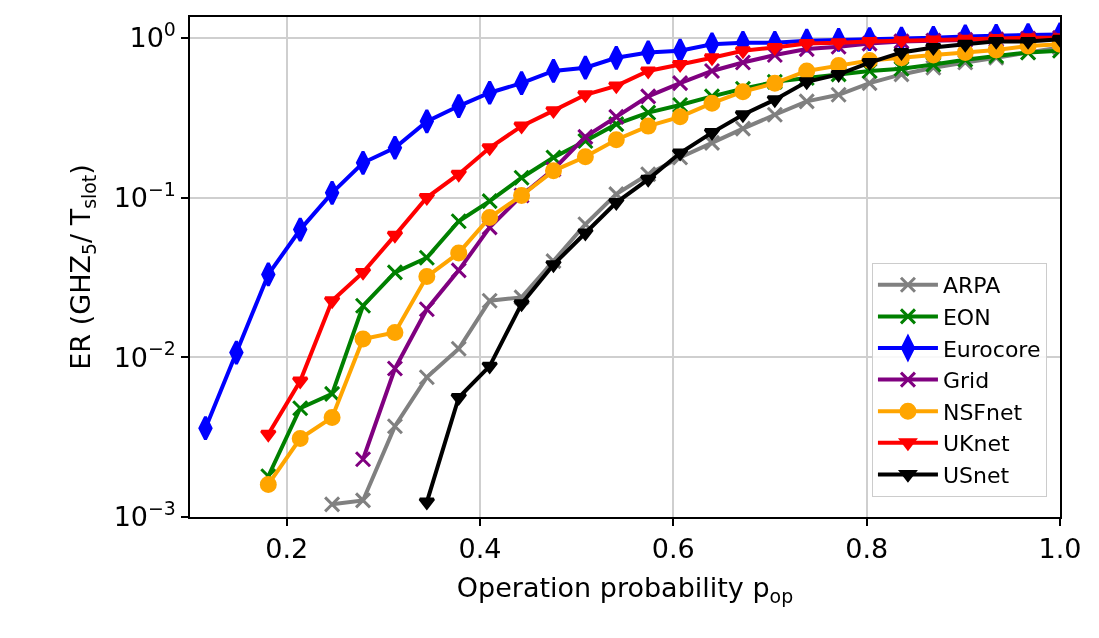  Describe the element at coordinates (625, 589) in the screenshot. I see `x-axis-title: Operation probability p$_{op}$` at that location.